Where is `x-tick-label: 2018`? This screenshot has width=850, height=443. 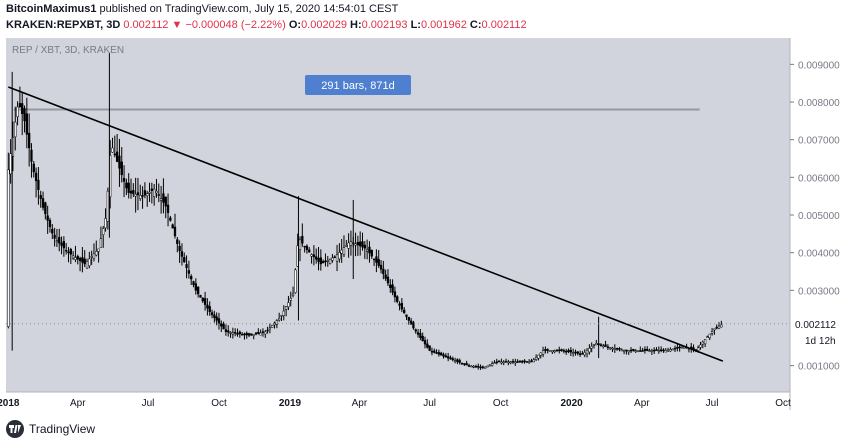 x-tick-label: 2018 is located at coordinates (10, 403).